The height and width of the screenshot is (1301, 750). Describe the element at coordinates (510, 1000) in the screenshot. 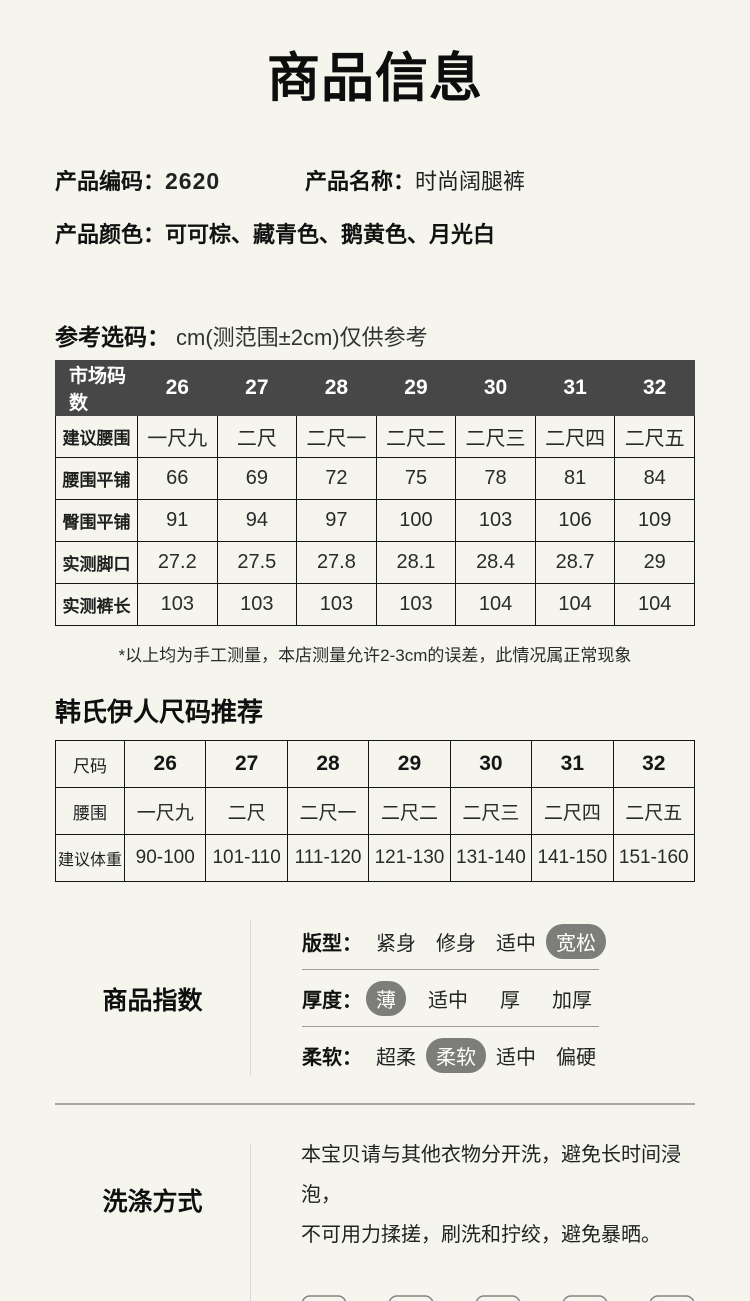

I see `option-label: 厚` at that location.